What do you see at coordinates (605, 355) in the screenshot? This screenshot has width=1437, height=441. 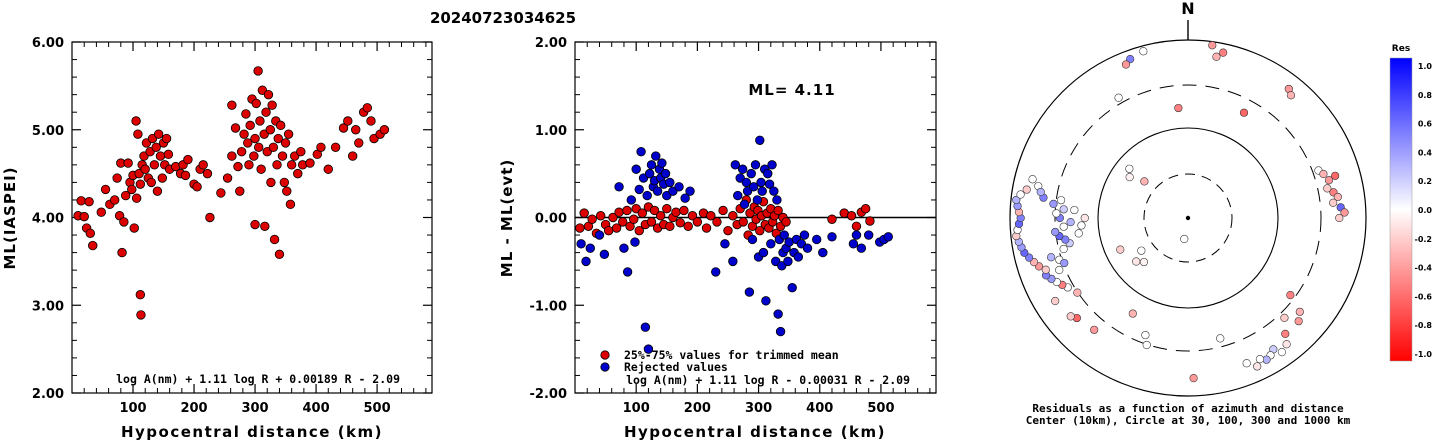 I see `legend-marker-trimmed` at bounding box center [605, 355].